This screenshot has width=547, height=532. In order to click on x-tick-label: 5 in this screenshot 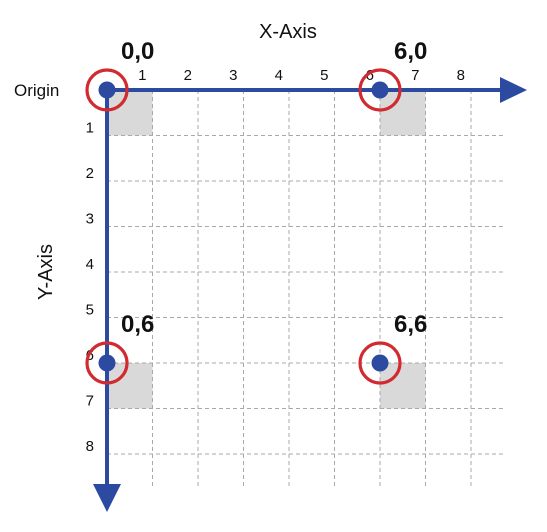, I will do `click(324, 75)`.